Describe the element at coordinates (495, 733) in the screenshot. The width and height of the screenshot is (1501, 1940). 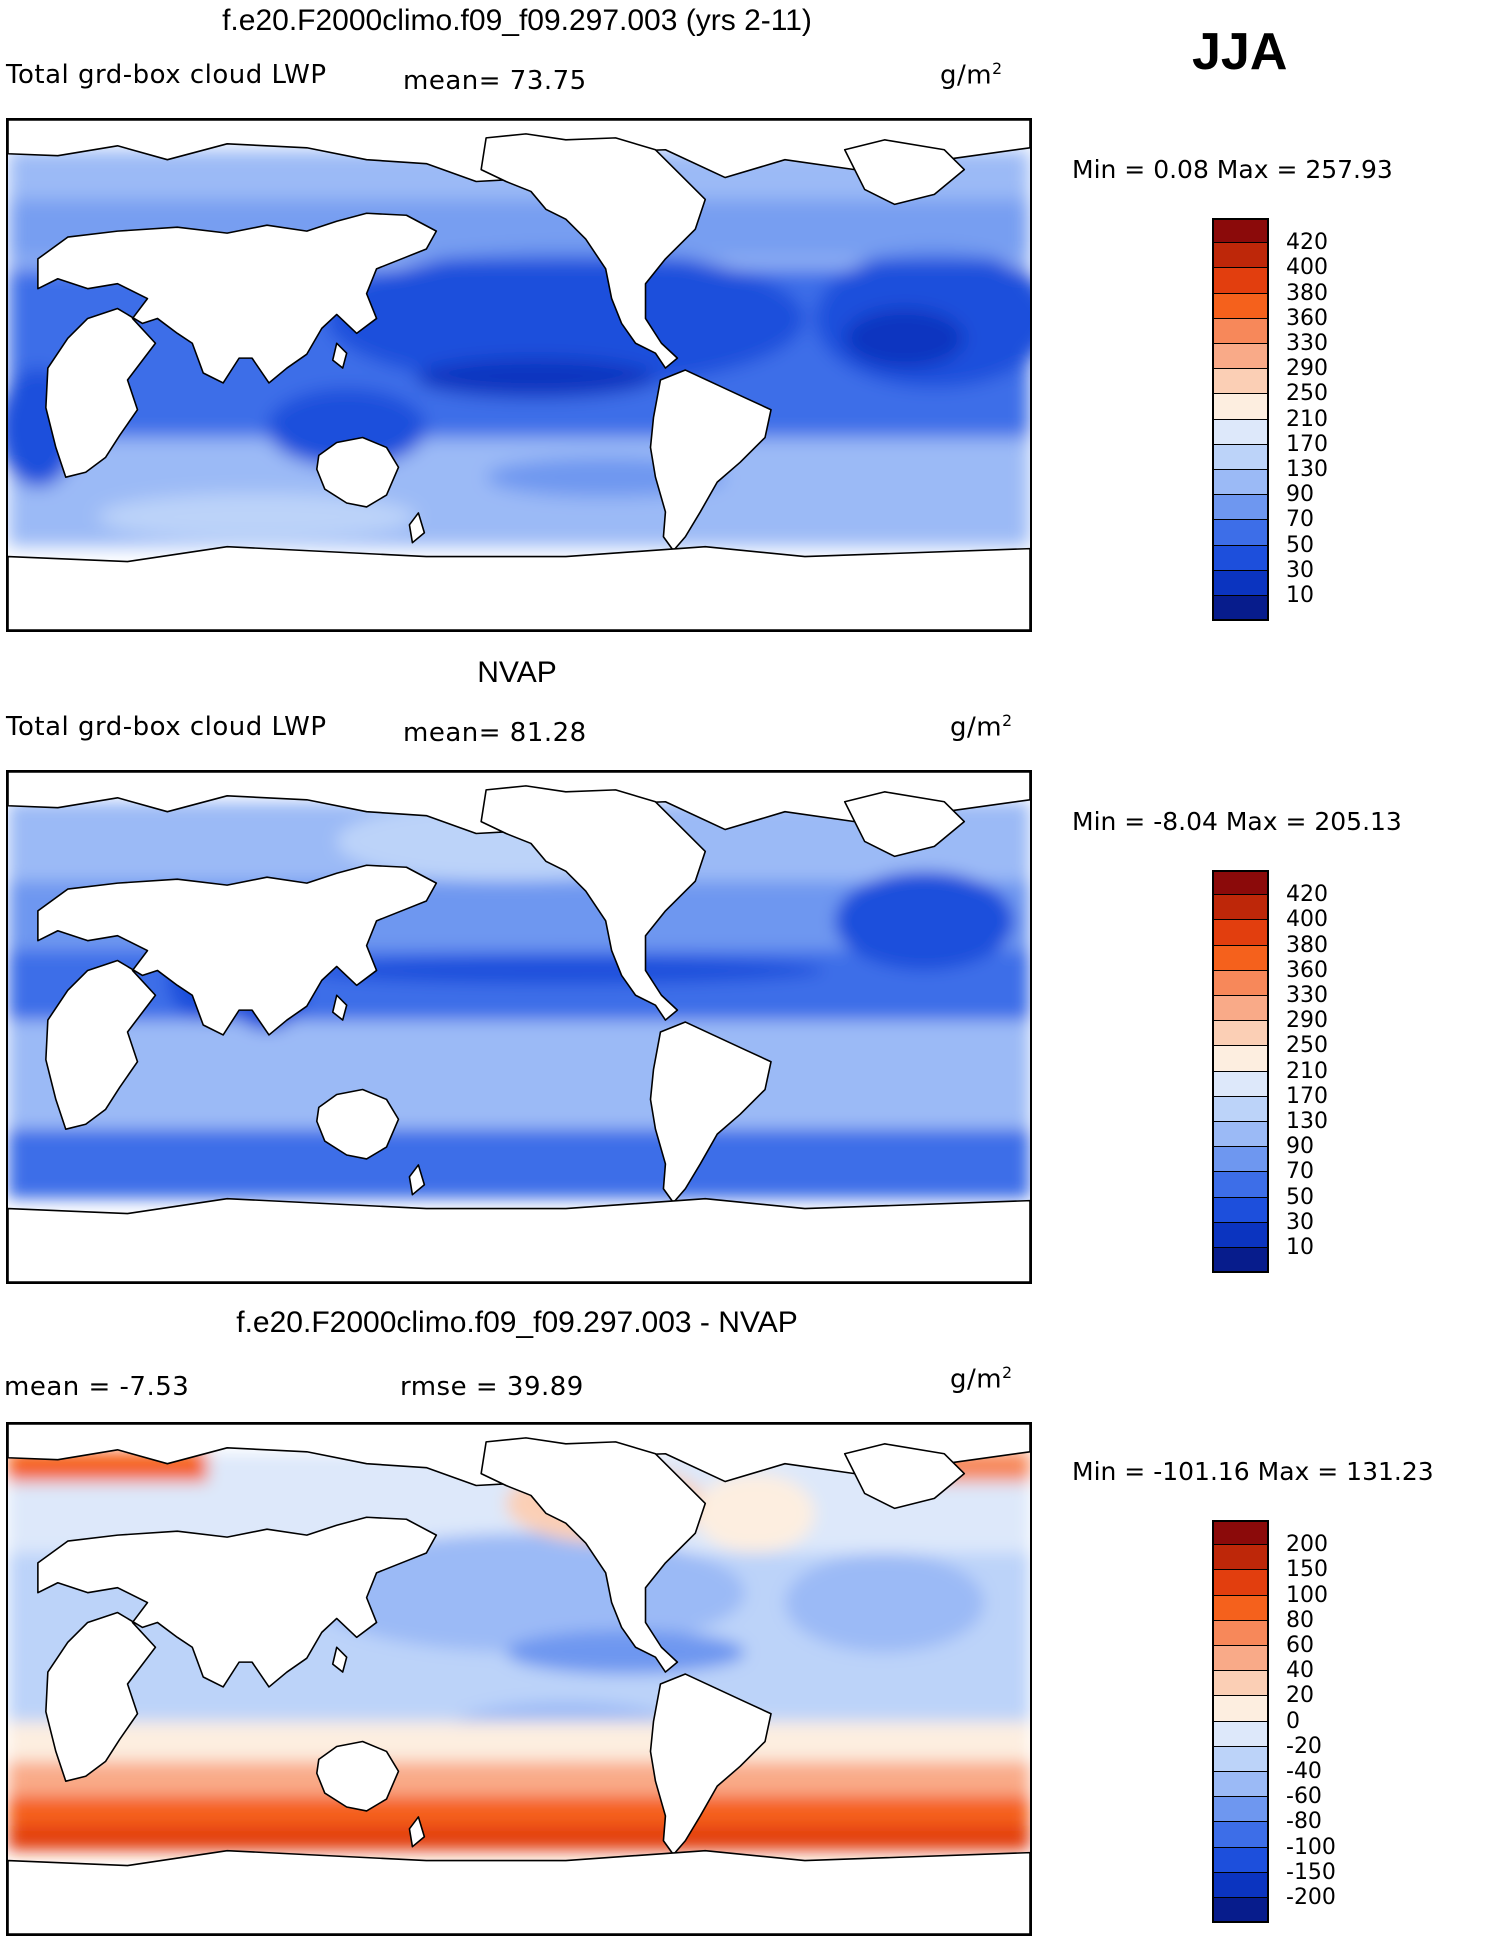
I see `panel-2-mean: mean= 81.28` at that location.